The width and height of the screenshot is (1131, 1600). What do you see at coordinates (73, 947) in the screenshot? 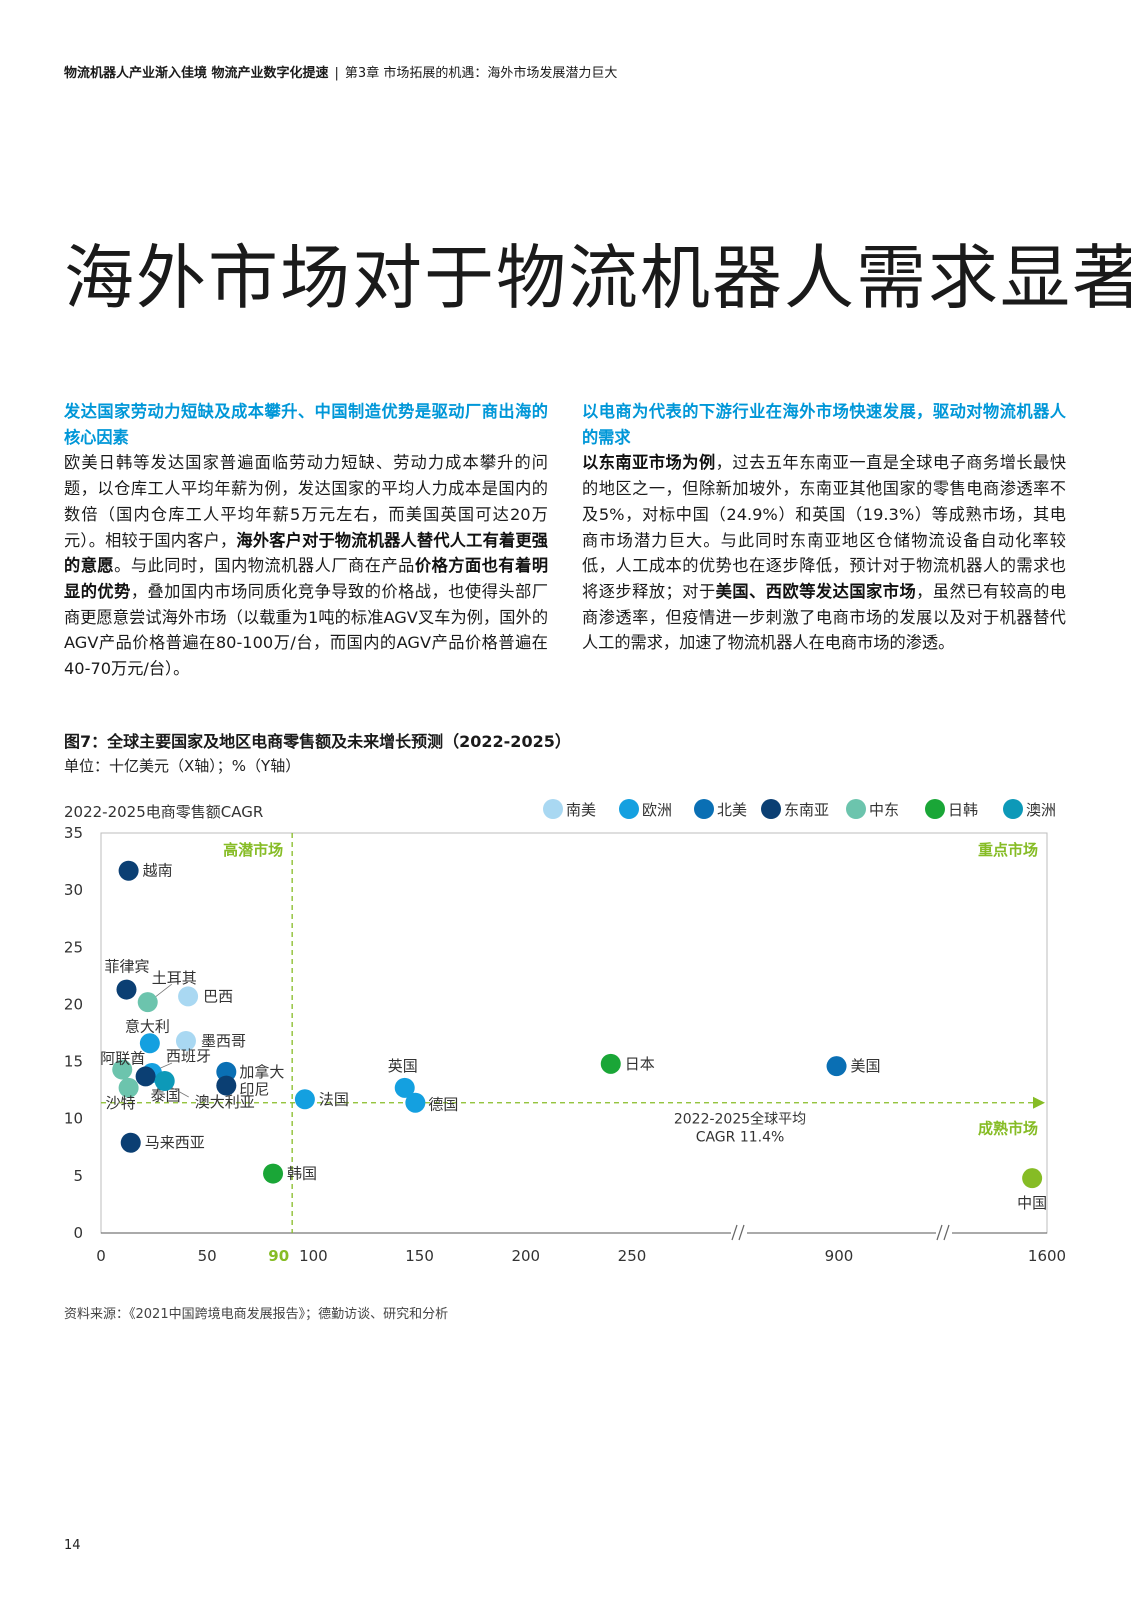
I see `y-tick-label: 25` at bounding box center [73, 947].